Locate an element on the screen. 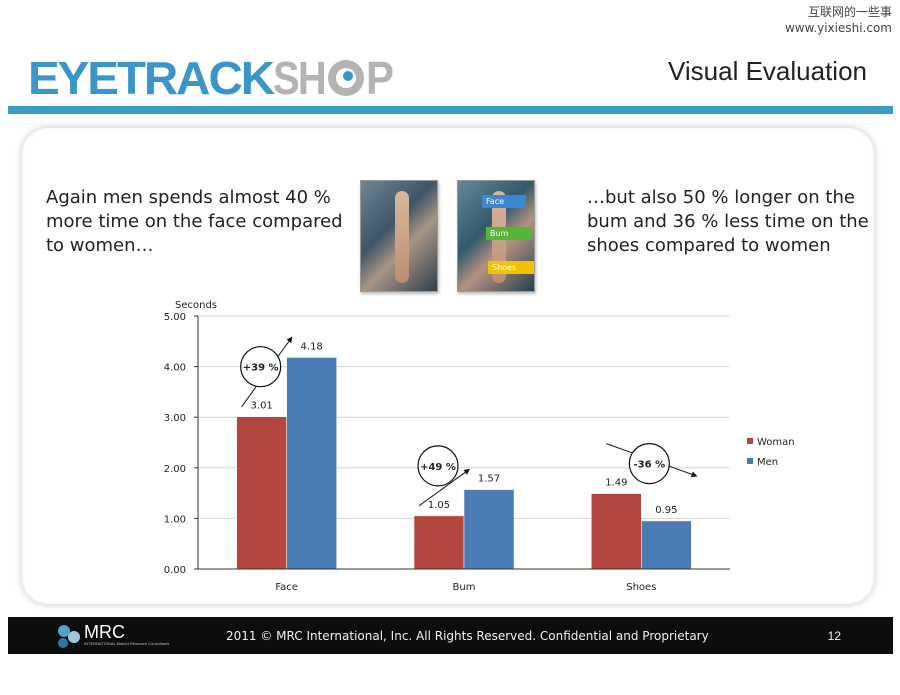 The width and height of the screenshot is (900, 695). chart-annotations: +39 % +49 % -36 % is located at coordinates (469, 421).